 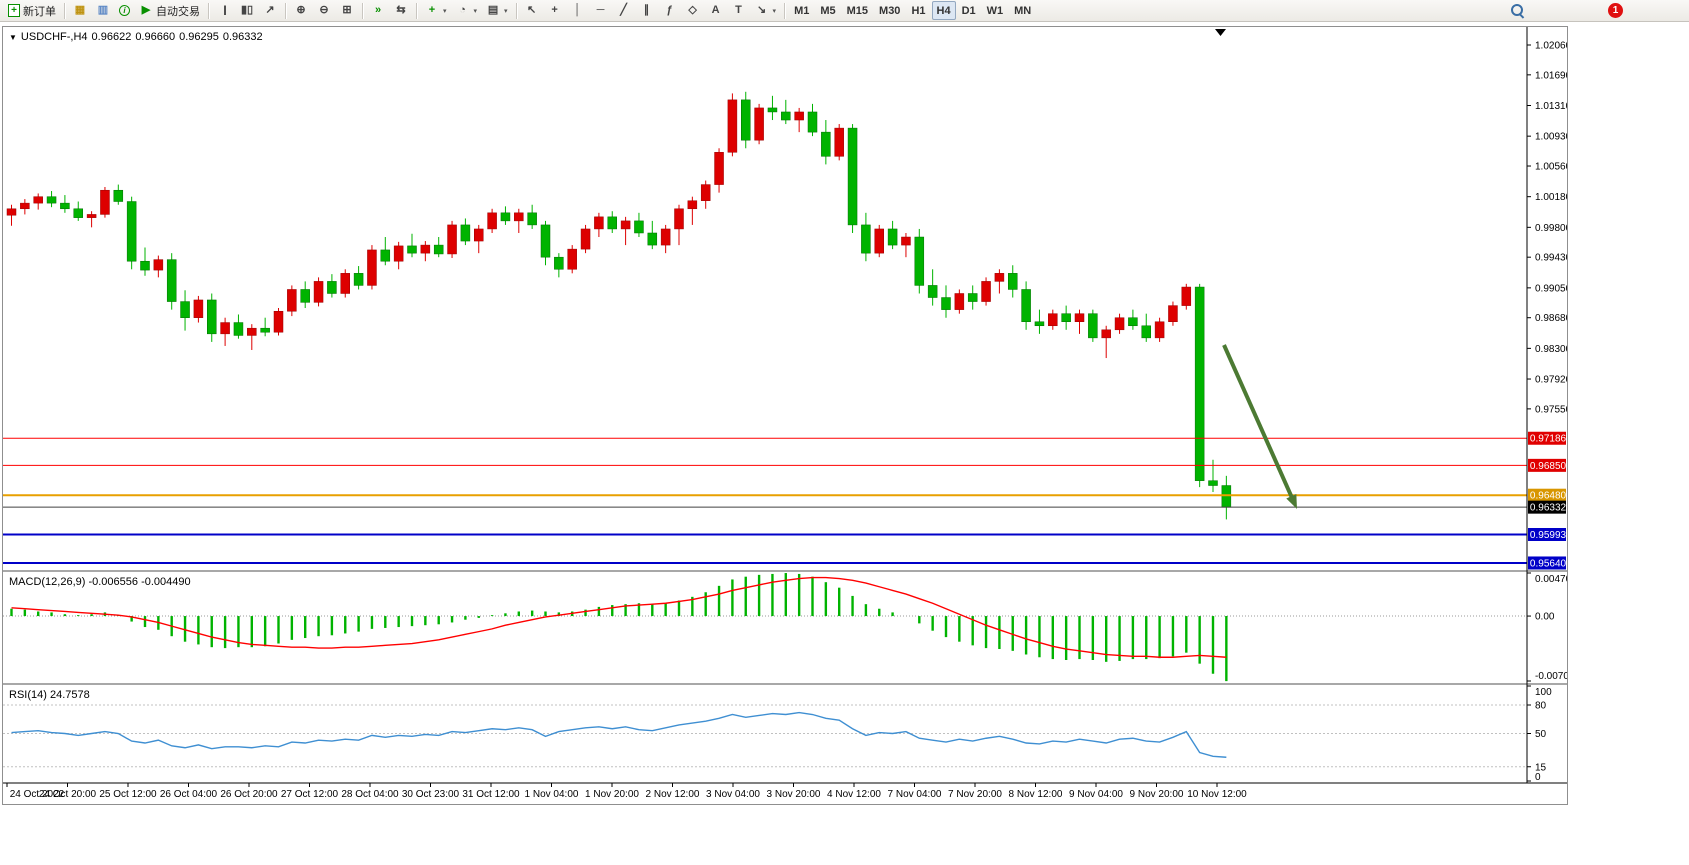 What do you see at coordinates (995, 10) in the screenshot?
I see `tf-w1-button: W1` at bounding box center [995, 10].